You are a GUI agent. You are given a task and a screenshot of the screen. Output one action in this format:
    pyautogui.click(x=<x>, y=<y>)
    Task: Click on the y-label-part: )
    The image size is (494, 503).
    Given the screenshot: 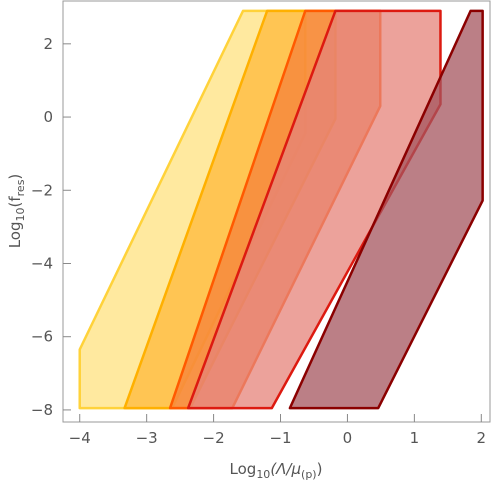 What is the action you would take?
    pyautogui.click(x=15, y=177)
    